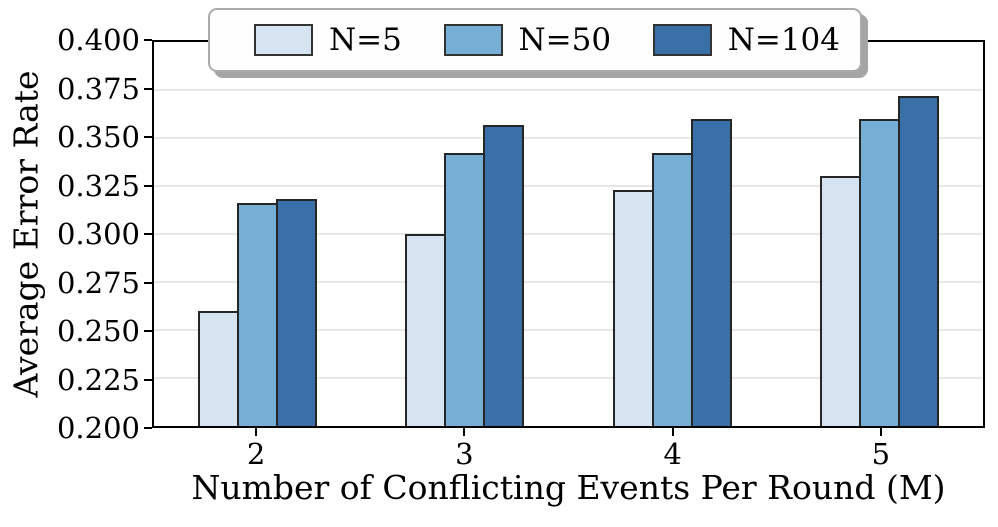  What do you see at coordinates (98, 185) in the screenshot?
I see `y-tick-label: 0.325` at bounding box center [98, 185].